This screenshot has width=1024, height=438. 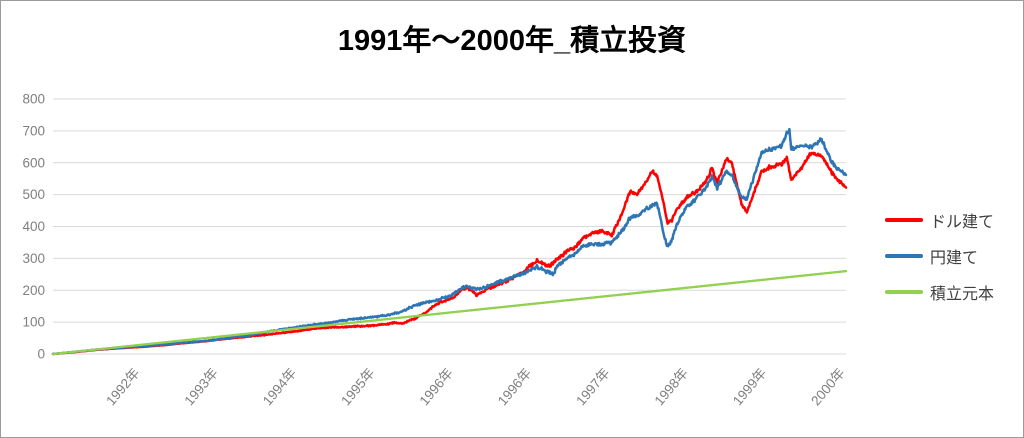 What do you see at coordinates (904, 256) in the screenshot?
I see `yen-line-swatch-icon` at bounding box center [904, 256].